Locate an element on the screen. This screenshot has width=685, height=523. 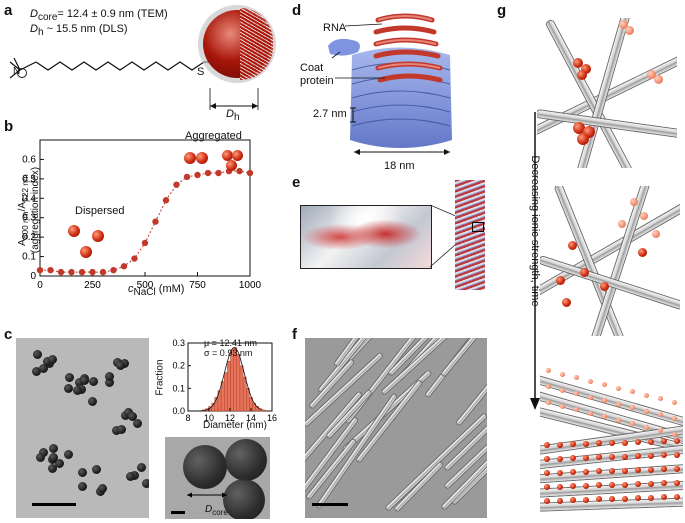
ionic-strength-label: Decreasing ionic strength, time is located at coordinates (535, 231).